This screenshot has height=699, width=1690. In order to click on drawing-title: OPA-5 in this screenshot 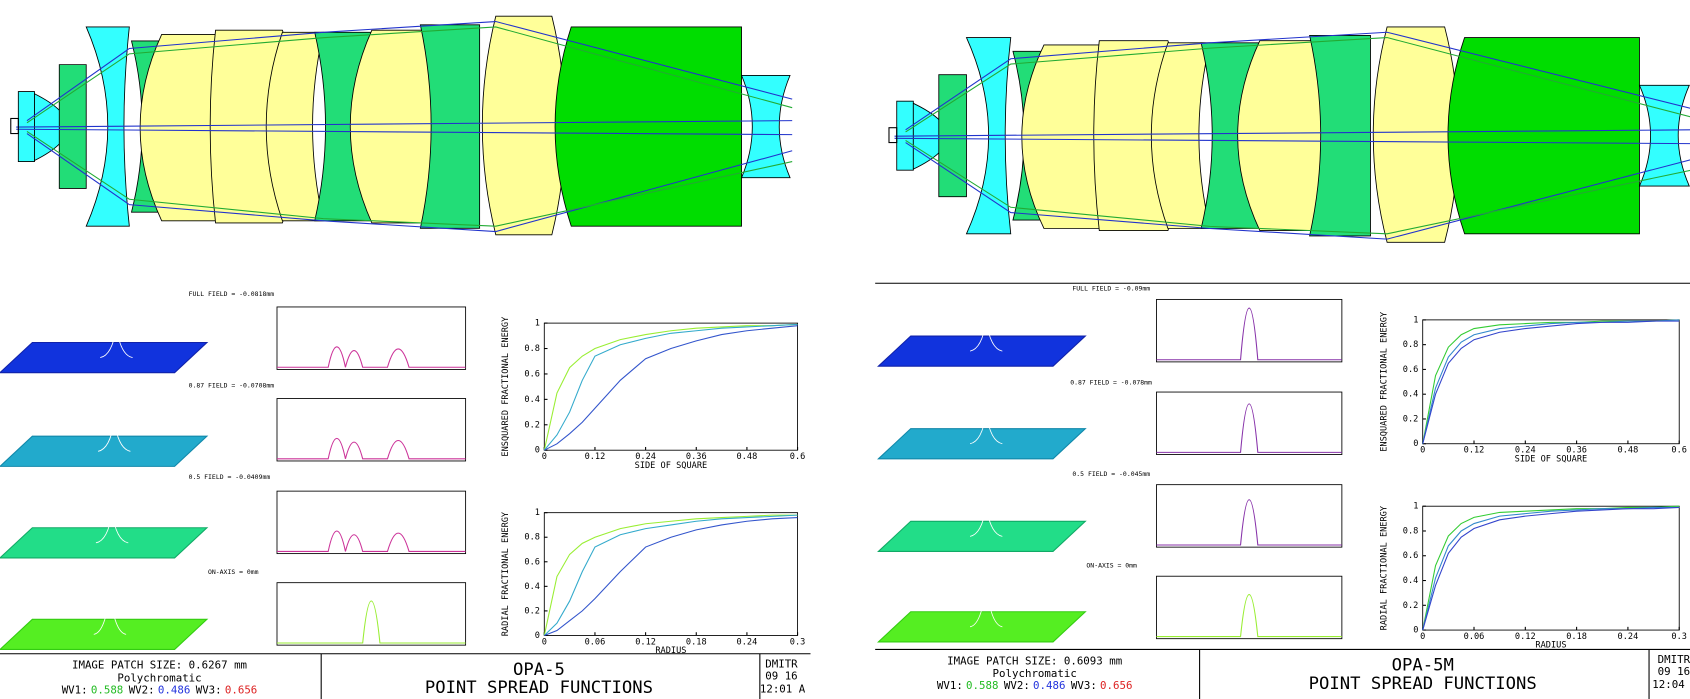, I will do `click(539, 670)`.